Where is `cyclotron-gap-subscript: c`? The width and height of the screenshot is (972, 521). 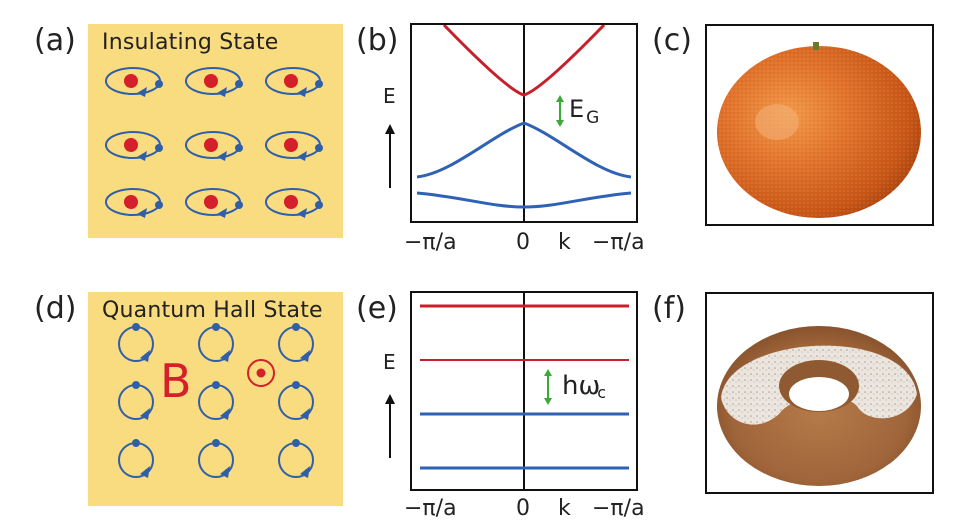
cyclotron-gap-subscript: c is located at coordinates (602, 392).